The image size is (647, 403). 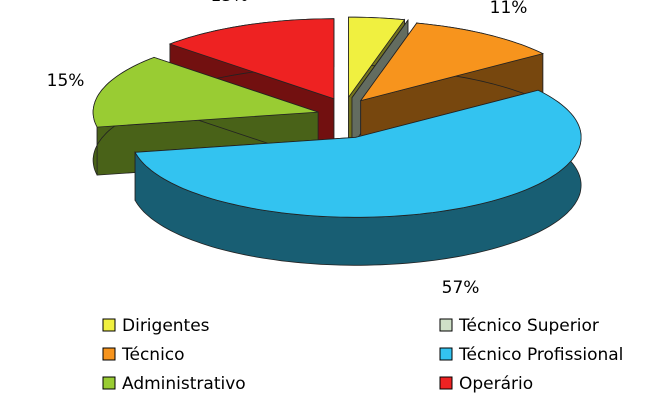 What do you see at coordinates (66, 81) in the screenshot?
I see `data-label: 15%` at bounding box center [66, 81].